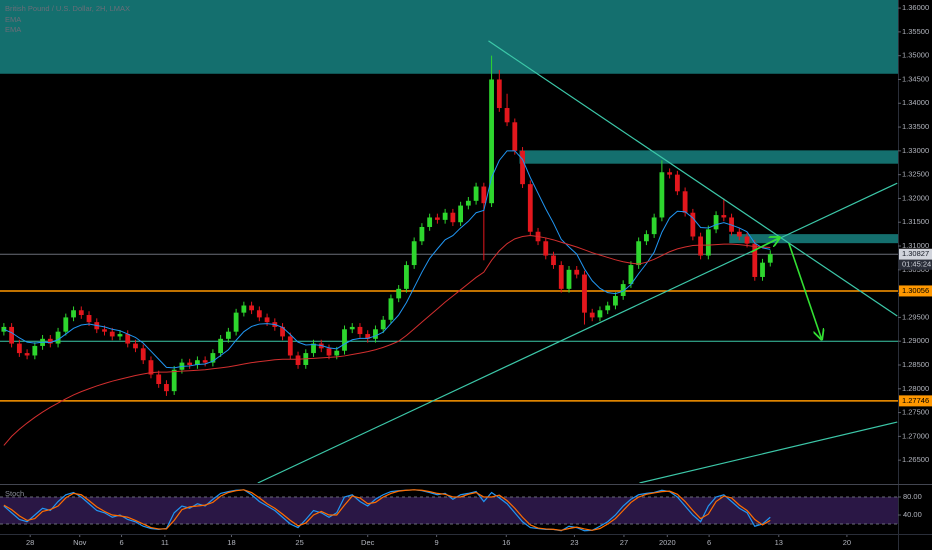 The height and width of the screenshot is (550, 932). Describe the element at coordinates (915, 400) in the screenshot. I see `price-label: 1.27746` at that location.